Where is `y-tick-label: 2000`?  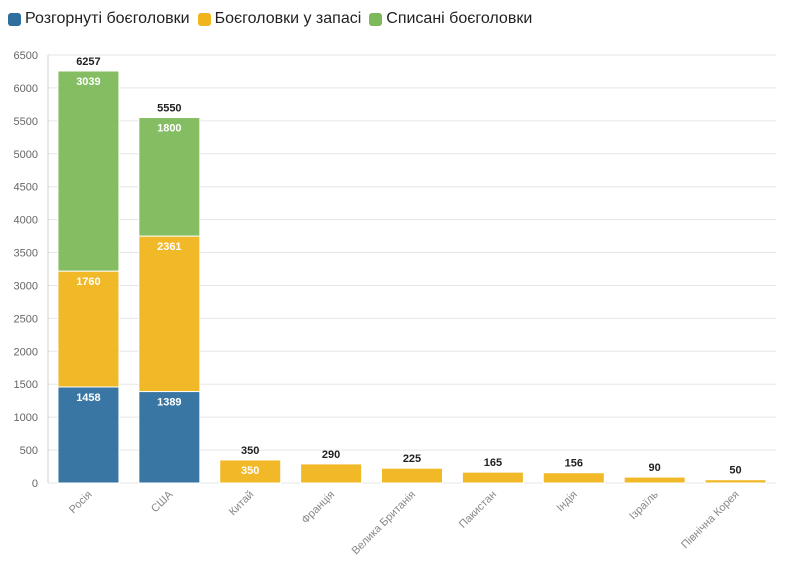
y-tick-label: 2000 is located at coordinates (26, 352).